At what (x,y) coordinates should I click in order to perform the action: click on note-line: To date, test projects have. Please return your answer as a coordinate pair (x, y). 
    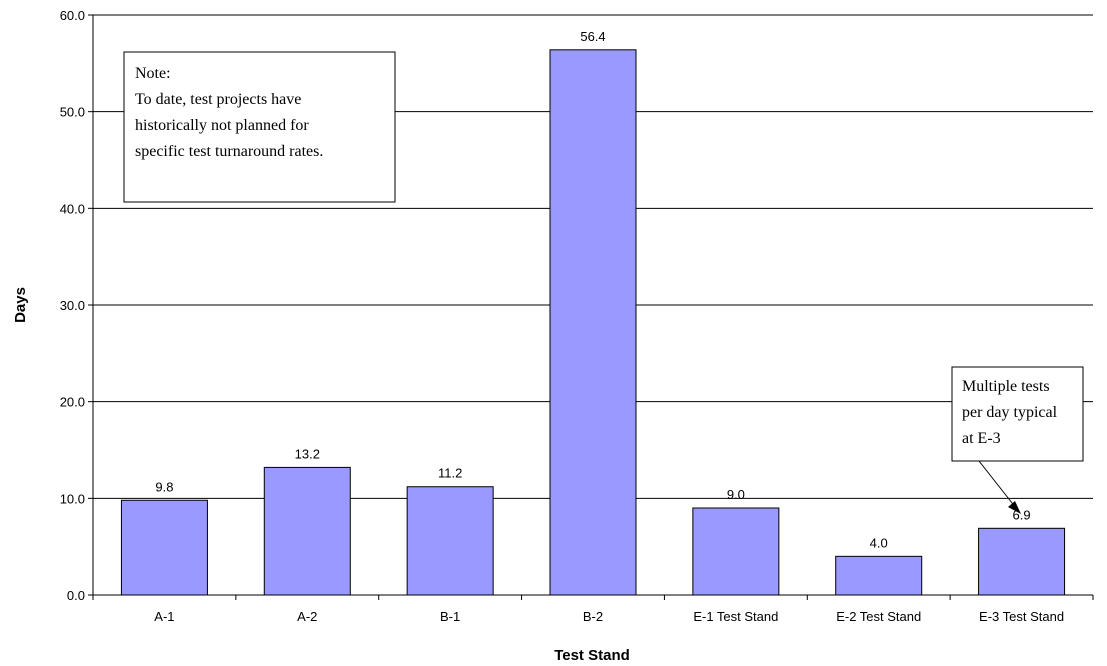
    Looking at the image, I should click on (218, 99).